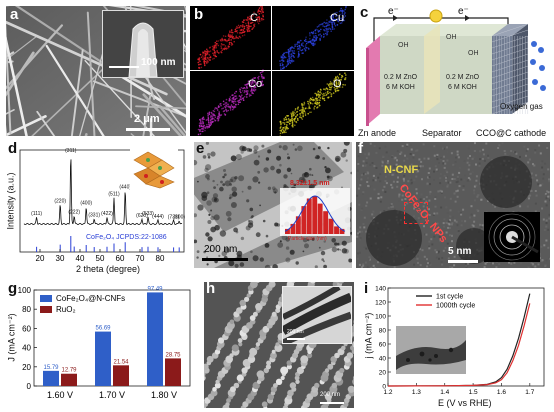 This screenshot has height=412, width=554. I want to click on legend-label: CoFe₂O₄@N-CNFs, so click(90, 298).